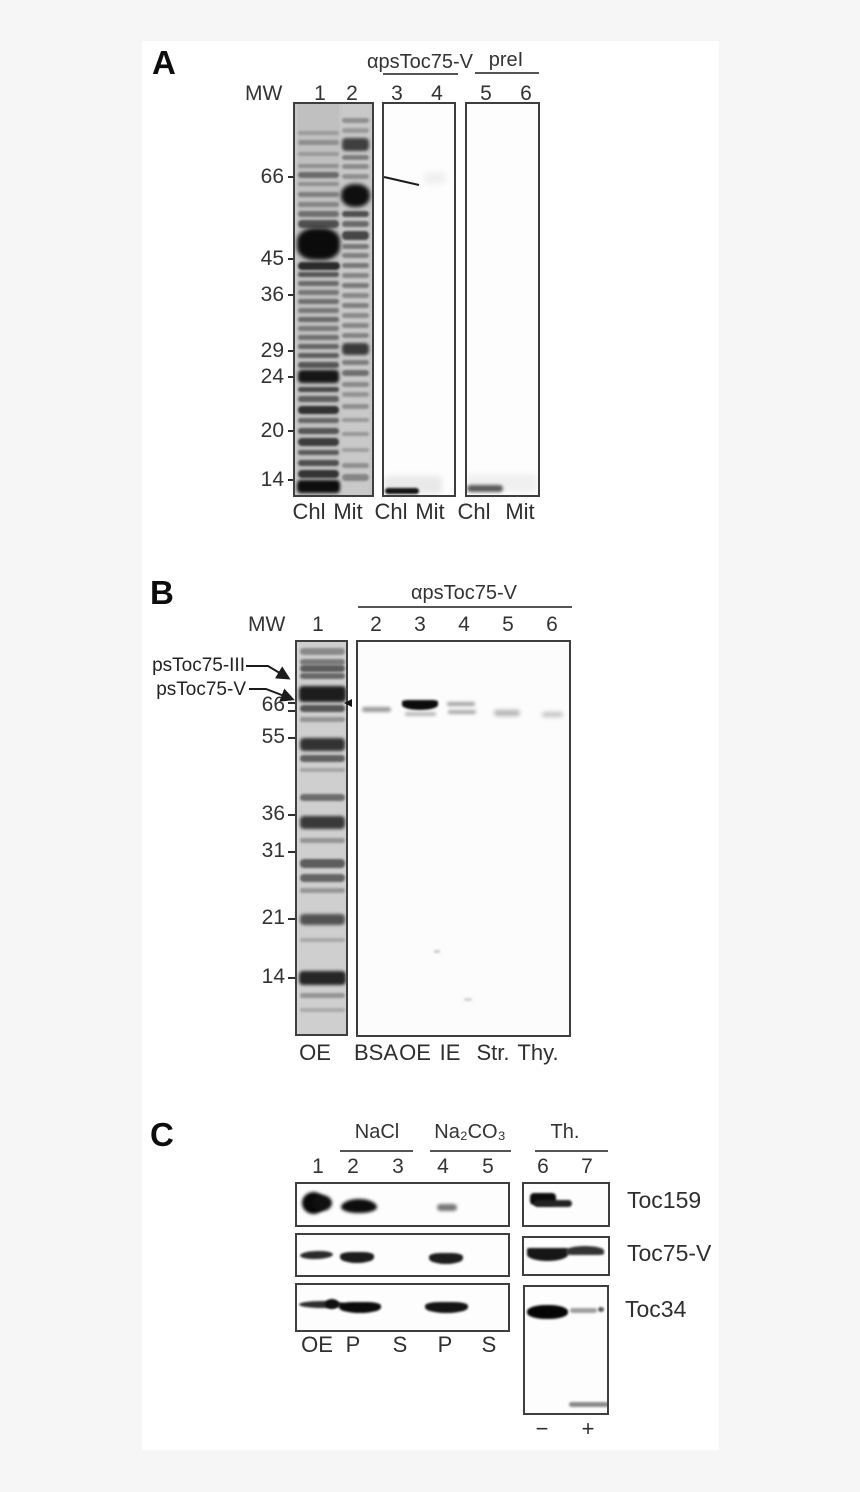  Describe the element at coordinates (506, 60) in the screenshot. I see `panel-a-preimmune-header: preI` at that location.